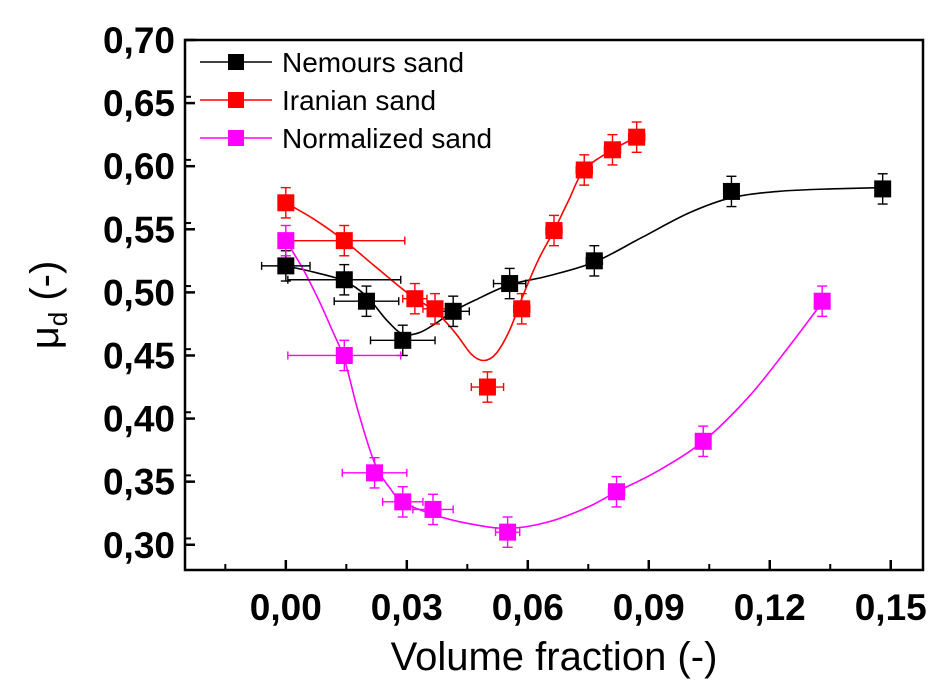  I want to click on y-tick-label: 0,35, so click(139, 482).